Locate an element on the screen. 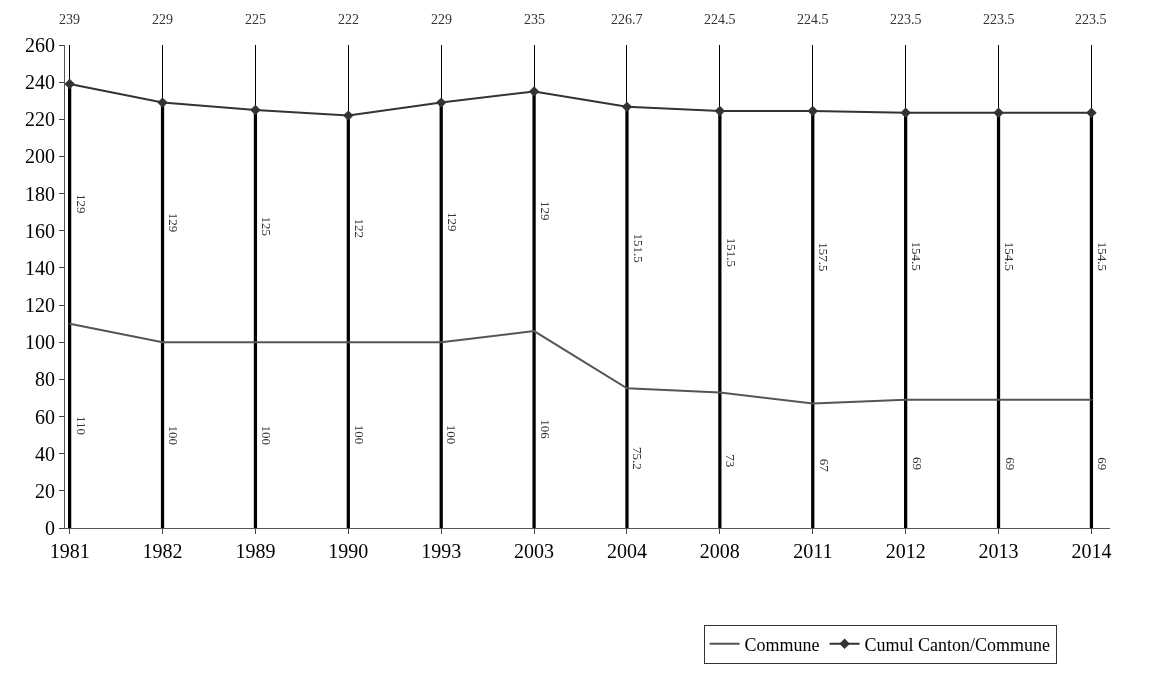  legend-label: Cumul Canton/Commune is located at coordinates (957, 644).